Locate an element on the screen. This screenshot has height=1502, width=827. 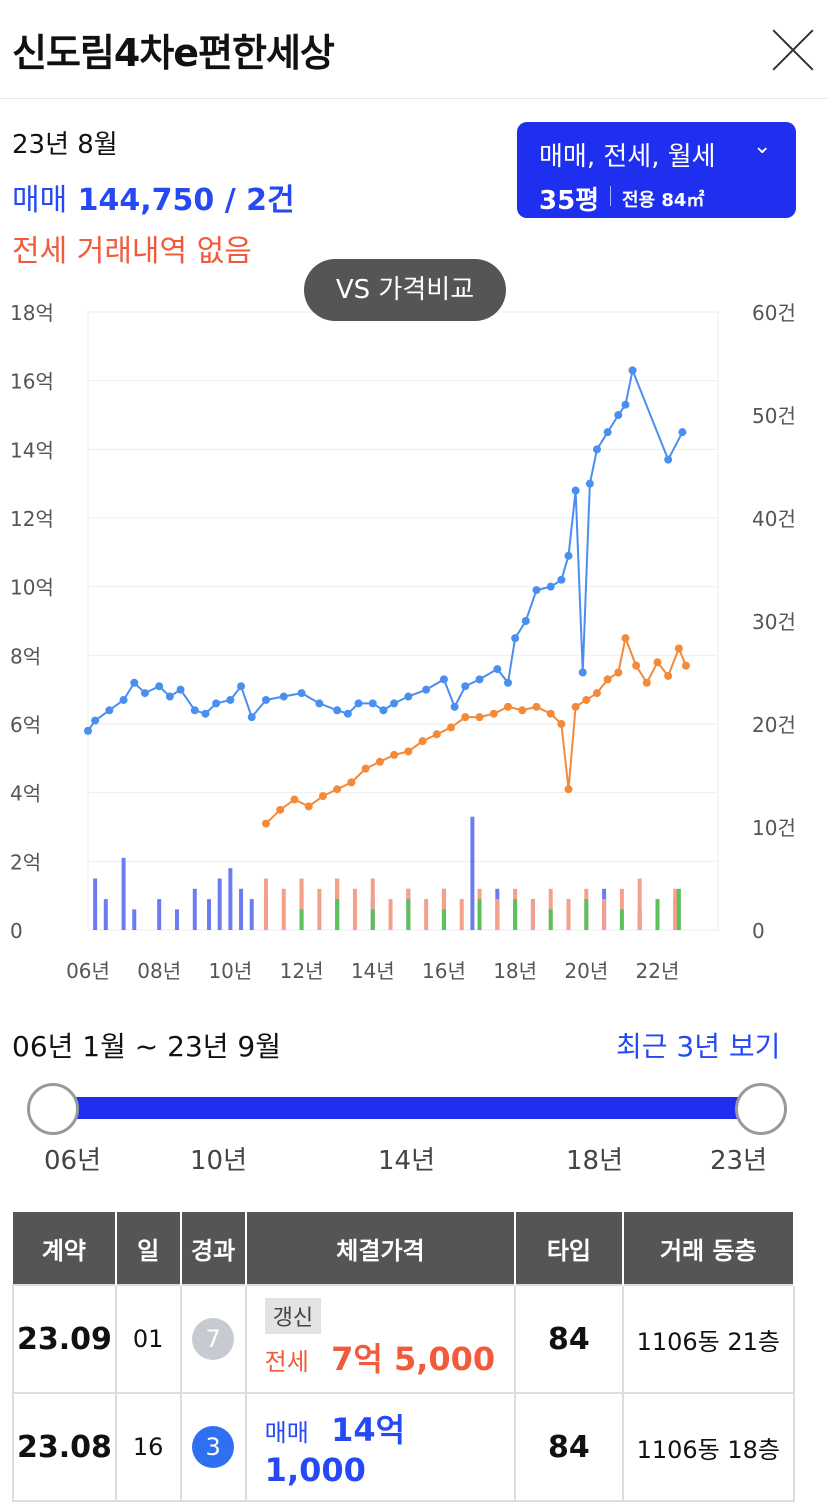
compare-button: VS 가격비교 is located at coordinates (405, 290).